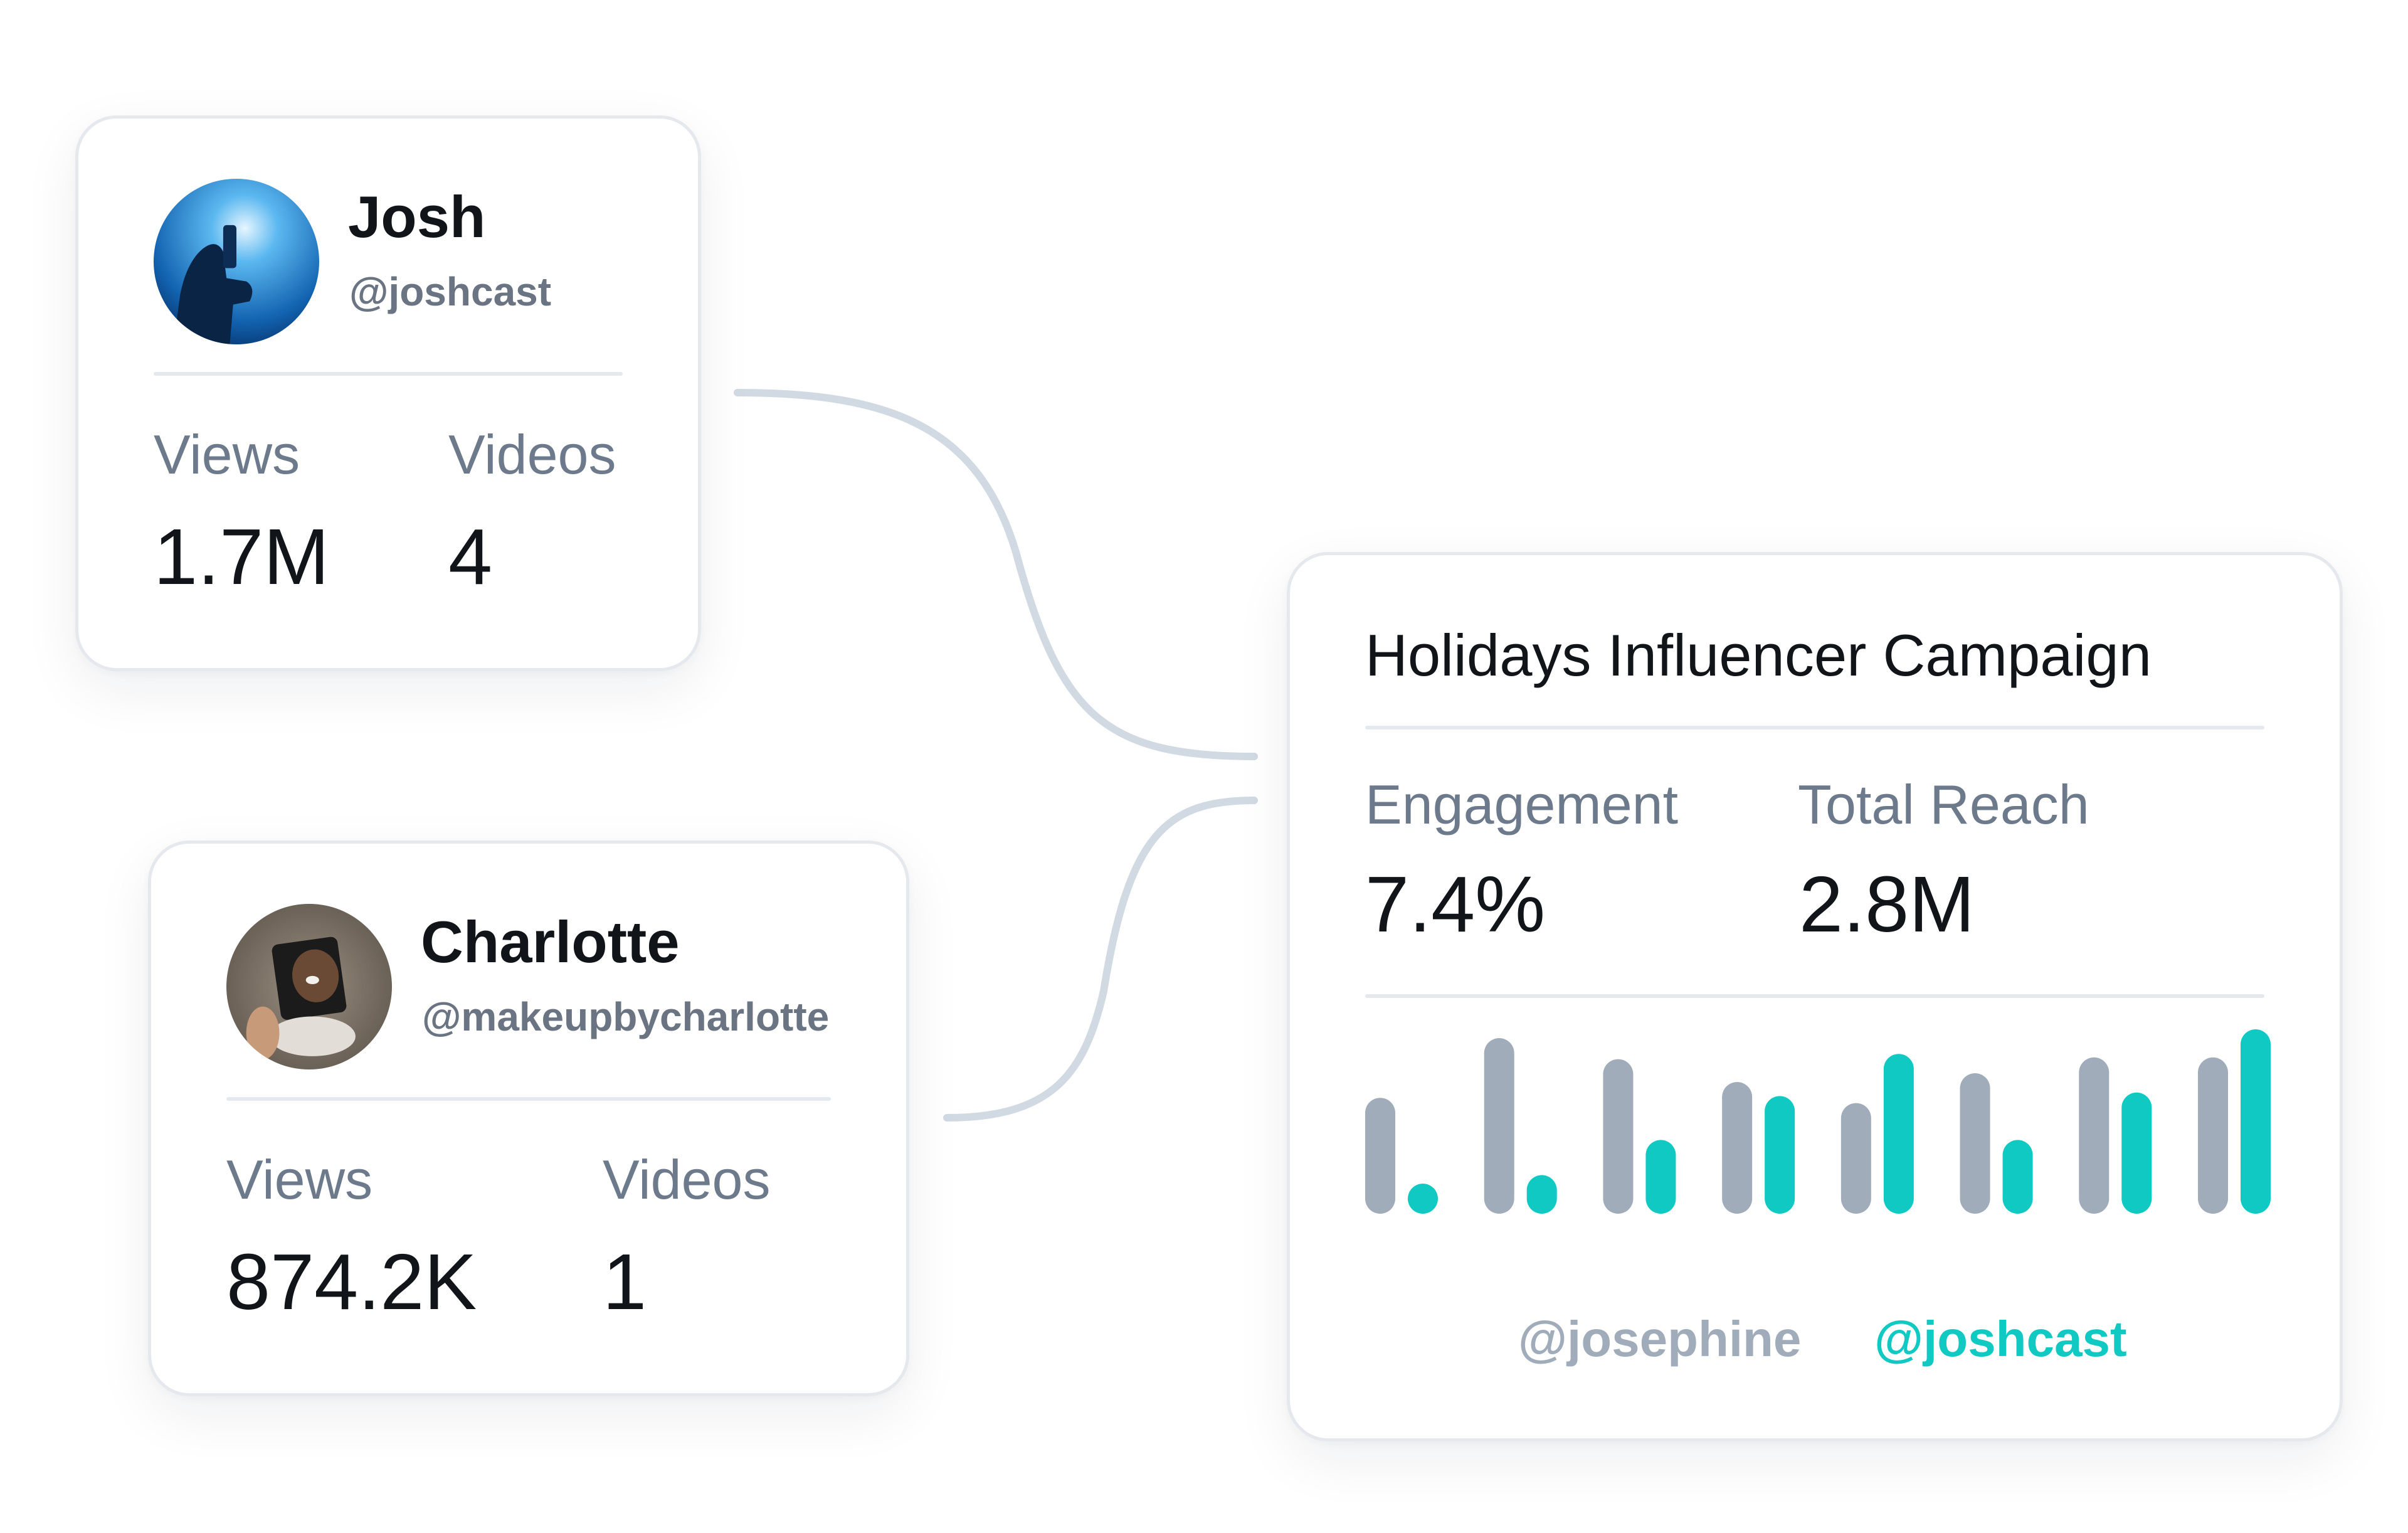 This screenshot has width=2408, height=1533. What do you see at coordinates (625, 1282) in the screenshot?
I see `videos-value: 1` at bounding box center [625, 1282].